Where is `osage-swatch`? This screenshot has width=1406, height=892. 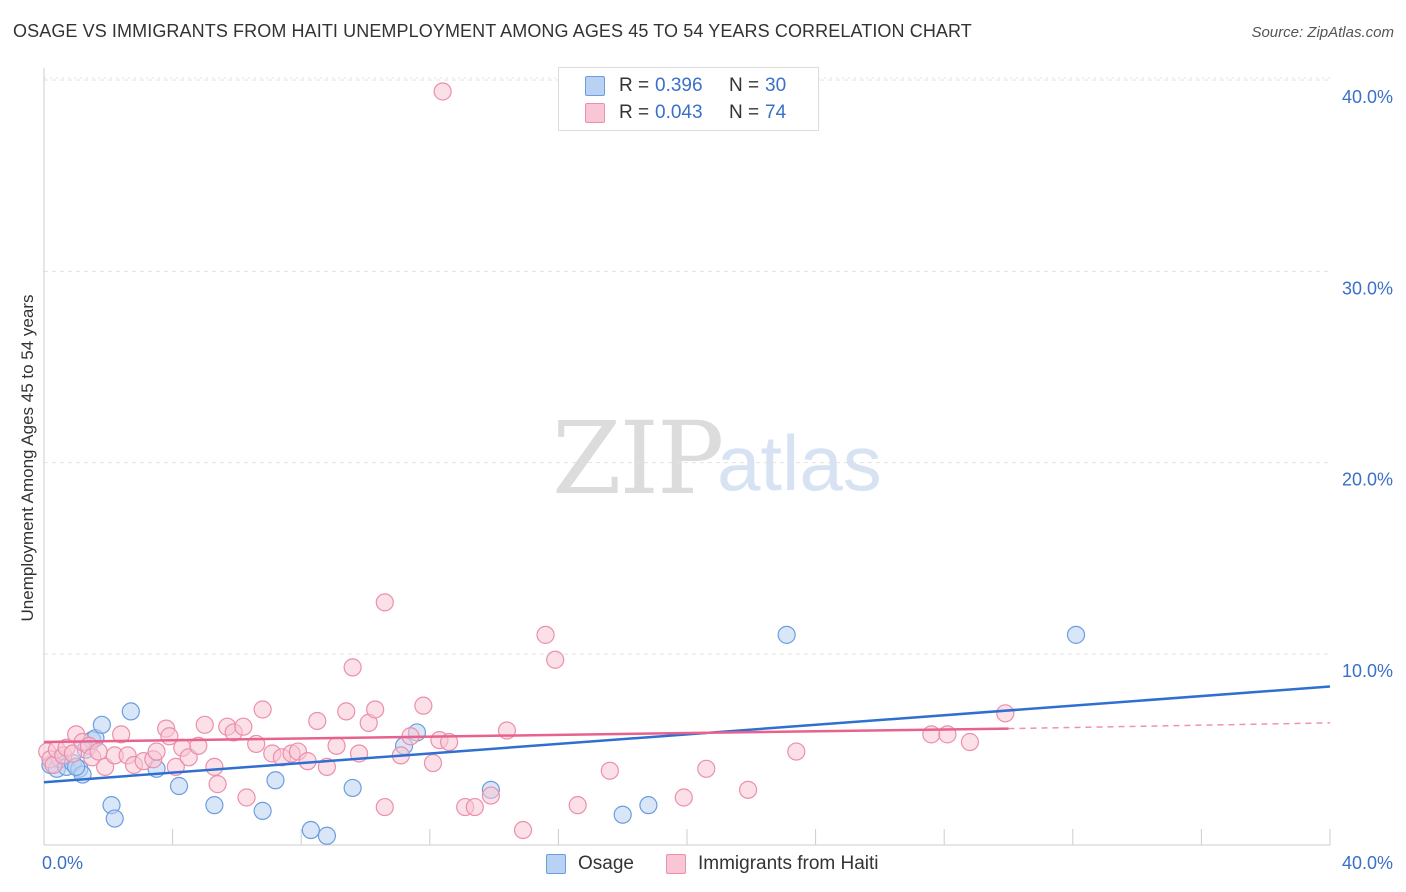 osage-swatch is located at coordinates (595, 86).